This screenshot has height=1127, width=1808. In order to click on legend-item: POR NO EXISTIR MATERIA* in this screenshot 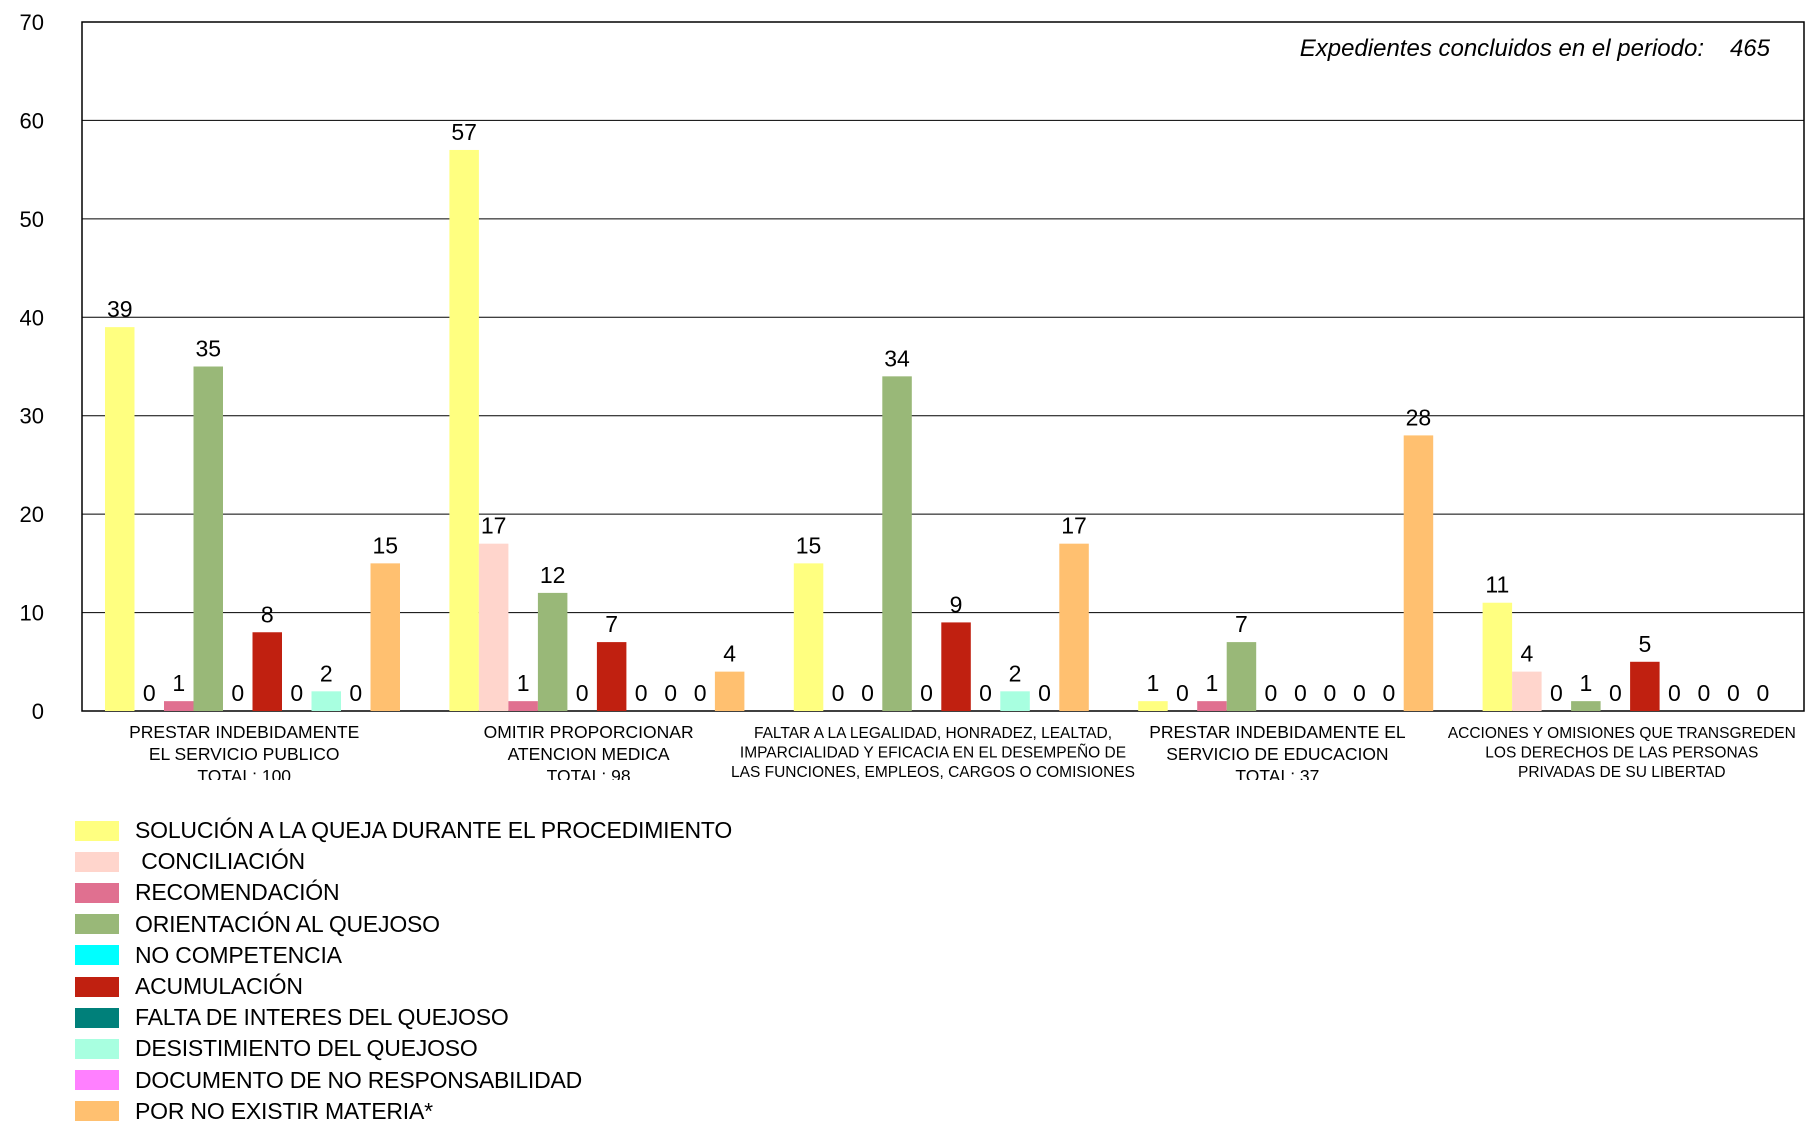, I will do `click(403, 1111)`.